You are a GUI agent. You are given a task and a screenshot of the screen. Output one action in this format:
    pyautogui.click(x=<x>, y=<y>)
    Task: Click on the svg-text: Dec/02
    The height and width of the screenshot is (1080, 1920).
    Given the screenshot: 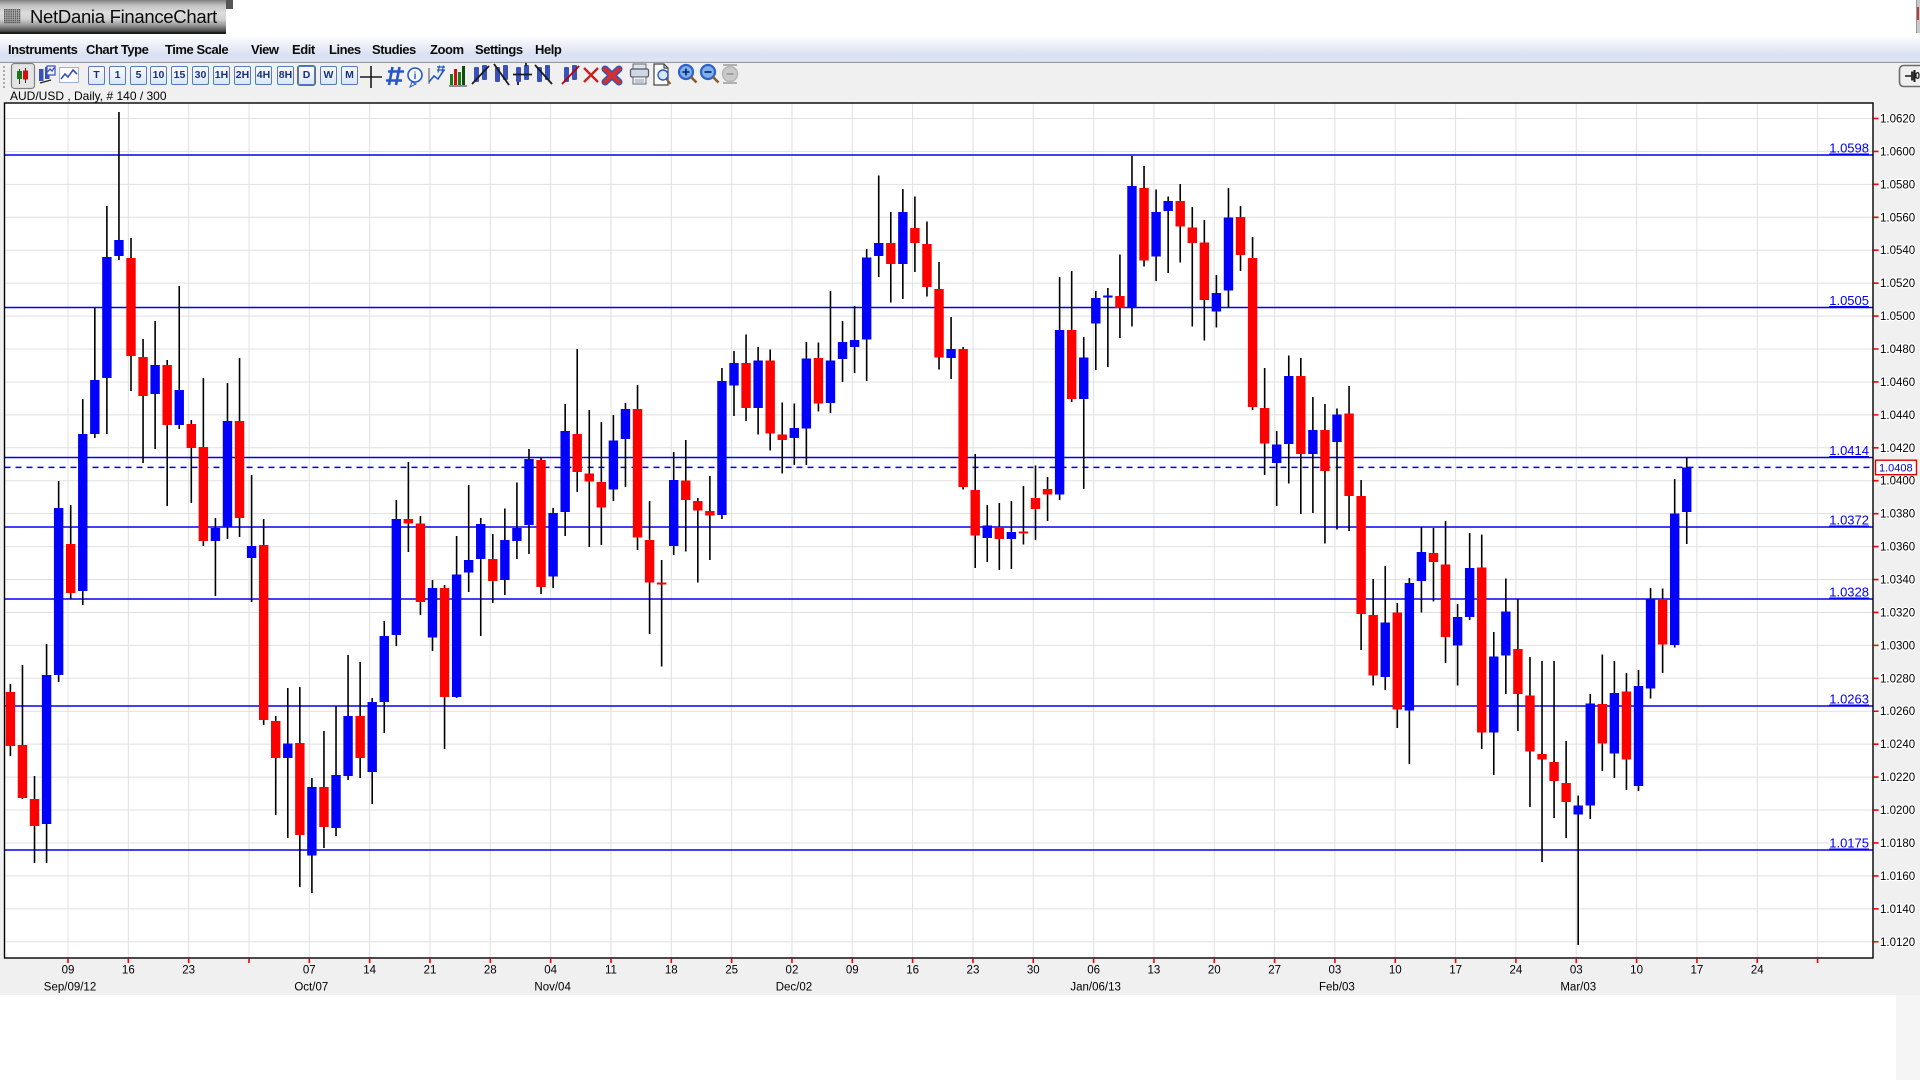 What is the action you would take?
    pyautogui.click(x=794, y=988)
    